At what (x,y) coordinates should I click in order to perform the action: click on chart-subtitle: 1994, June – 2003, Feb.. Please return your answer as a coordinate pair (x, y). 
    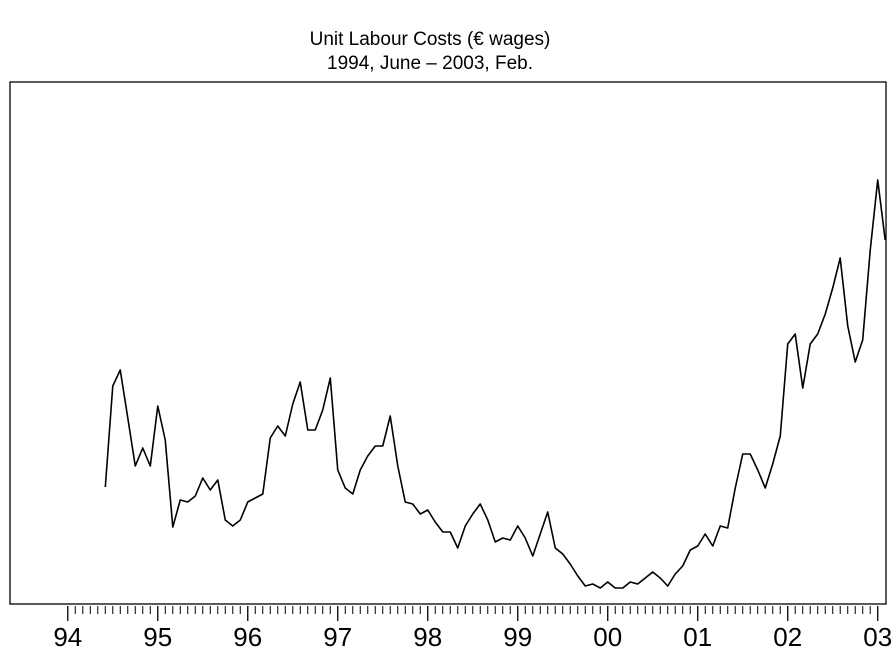
    Looking at the image, I should click on (430, 63).